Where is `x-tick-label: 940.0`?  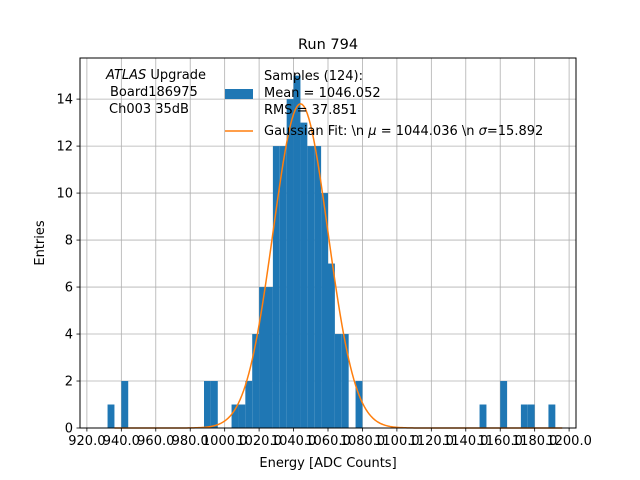 x-tick-label: 940.0 is located at coordinates (121, 441).